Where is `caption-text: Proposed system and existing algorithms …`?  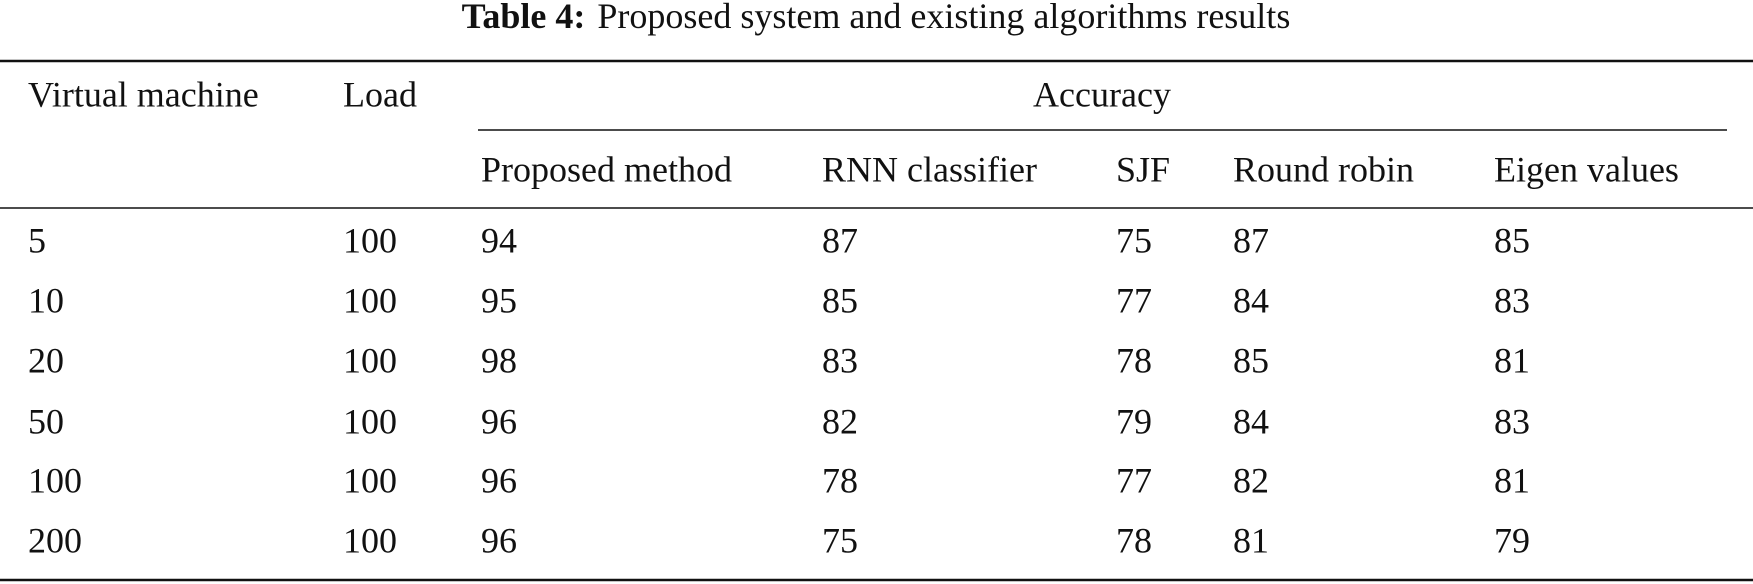
caption-text: Proposed system and existing algorithms … is located at coordinates (943, 18).